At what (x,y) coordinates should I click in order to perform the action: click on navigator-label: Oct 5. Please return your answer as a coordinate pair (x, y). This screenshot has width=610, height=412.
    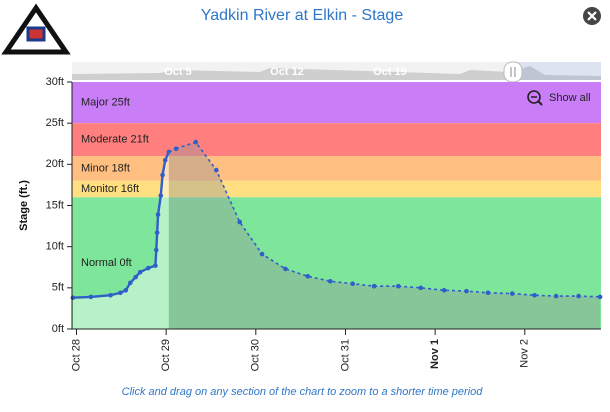
    Looking at the image, I should click on (178, 72).